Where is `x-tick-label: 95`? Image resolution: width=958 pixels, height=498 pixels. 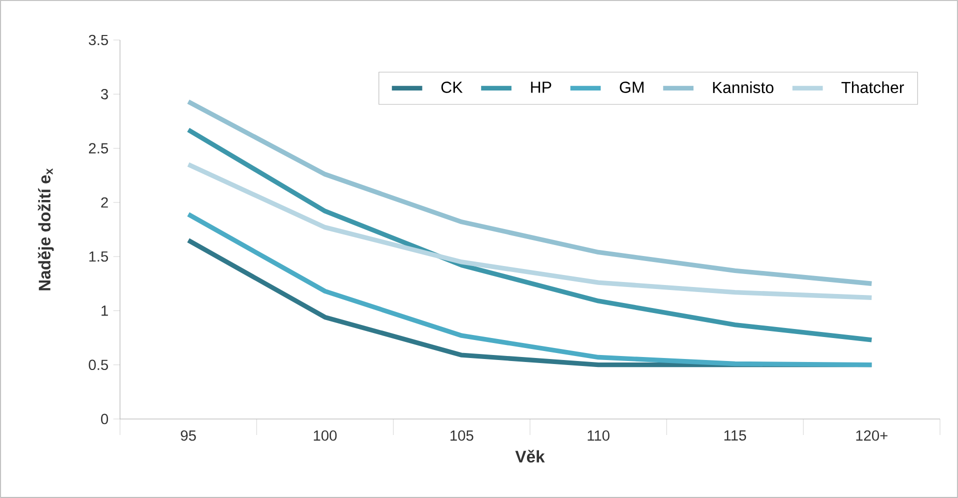 x-tick-label: 95 is located at coordinates (188, 435).